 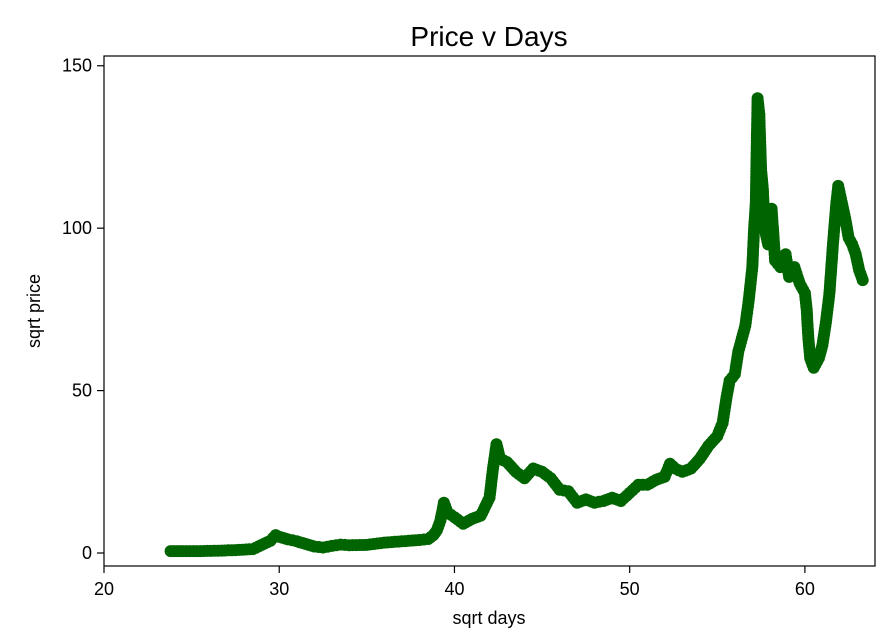 What do you see at coordinates (488, 618) in the screenshot?
I see `x-axis-label: sqrt days` at bounding box center [488, 618].